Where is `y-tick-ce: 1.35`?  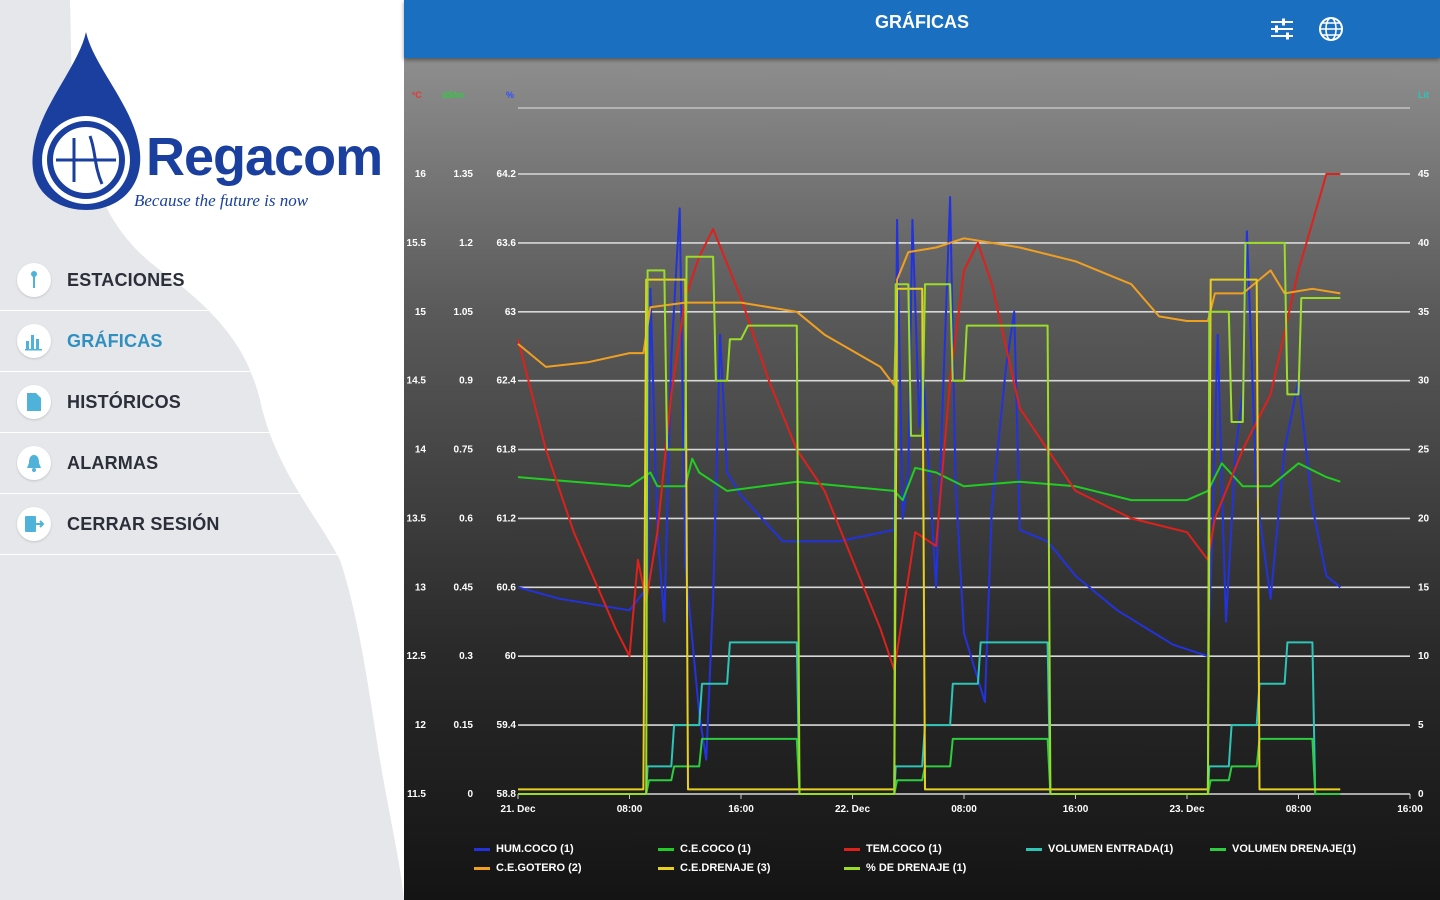
y-tick-ce: 1.35 is located at coordinates (464, 174).